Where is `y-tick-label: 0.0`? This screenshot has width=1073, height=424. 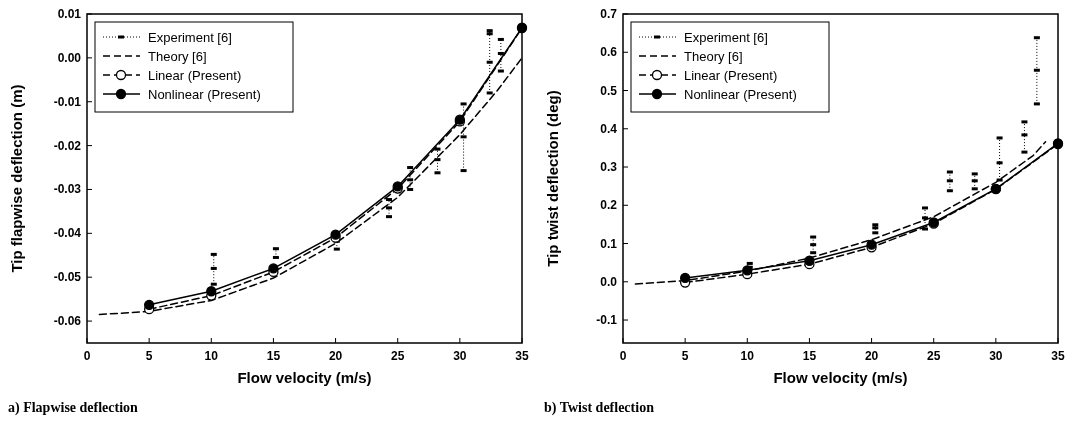 y-tick-label: 0.0 is located at coordinates (609, 281).